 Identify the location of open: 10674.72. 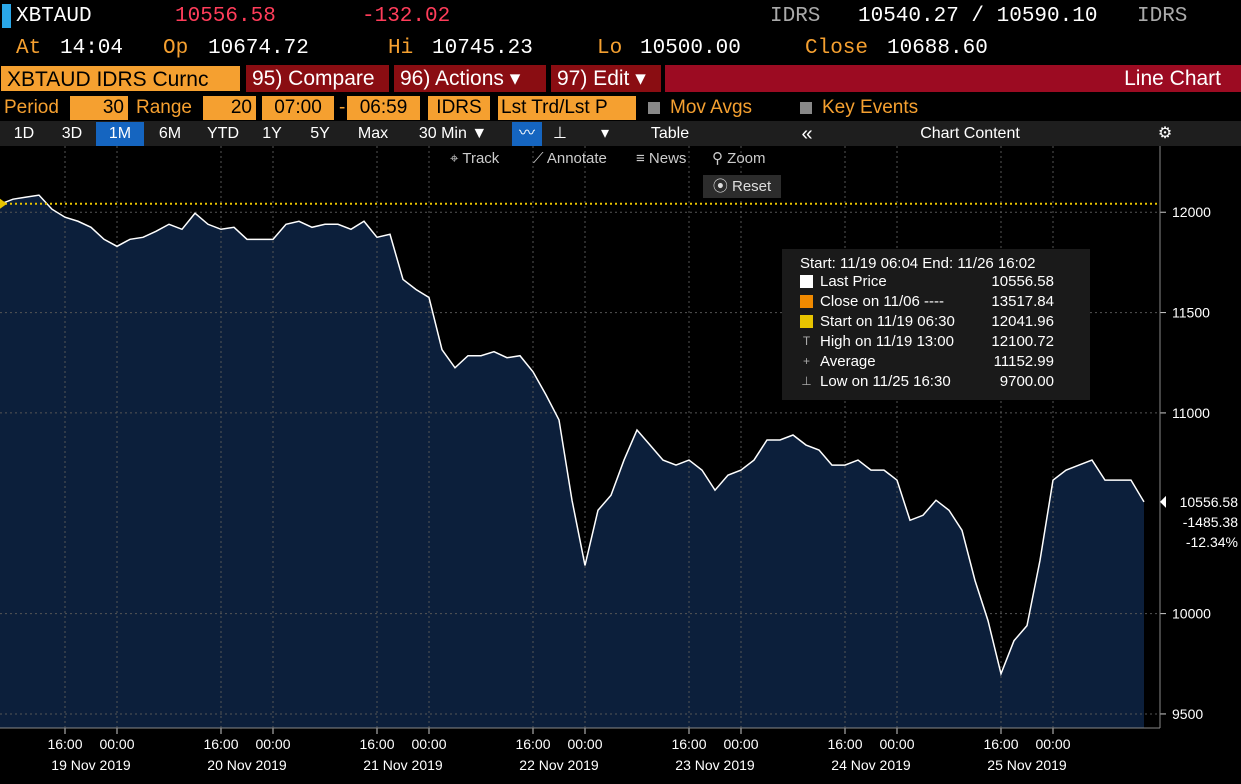
(258, 48).